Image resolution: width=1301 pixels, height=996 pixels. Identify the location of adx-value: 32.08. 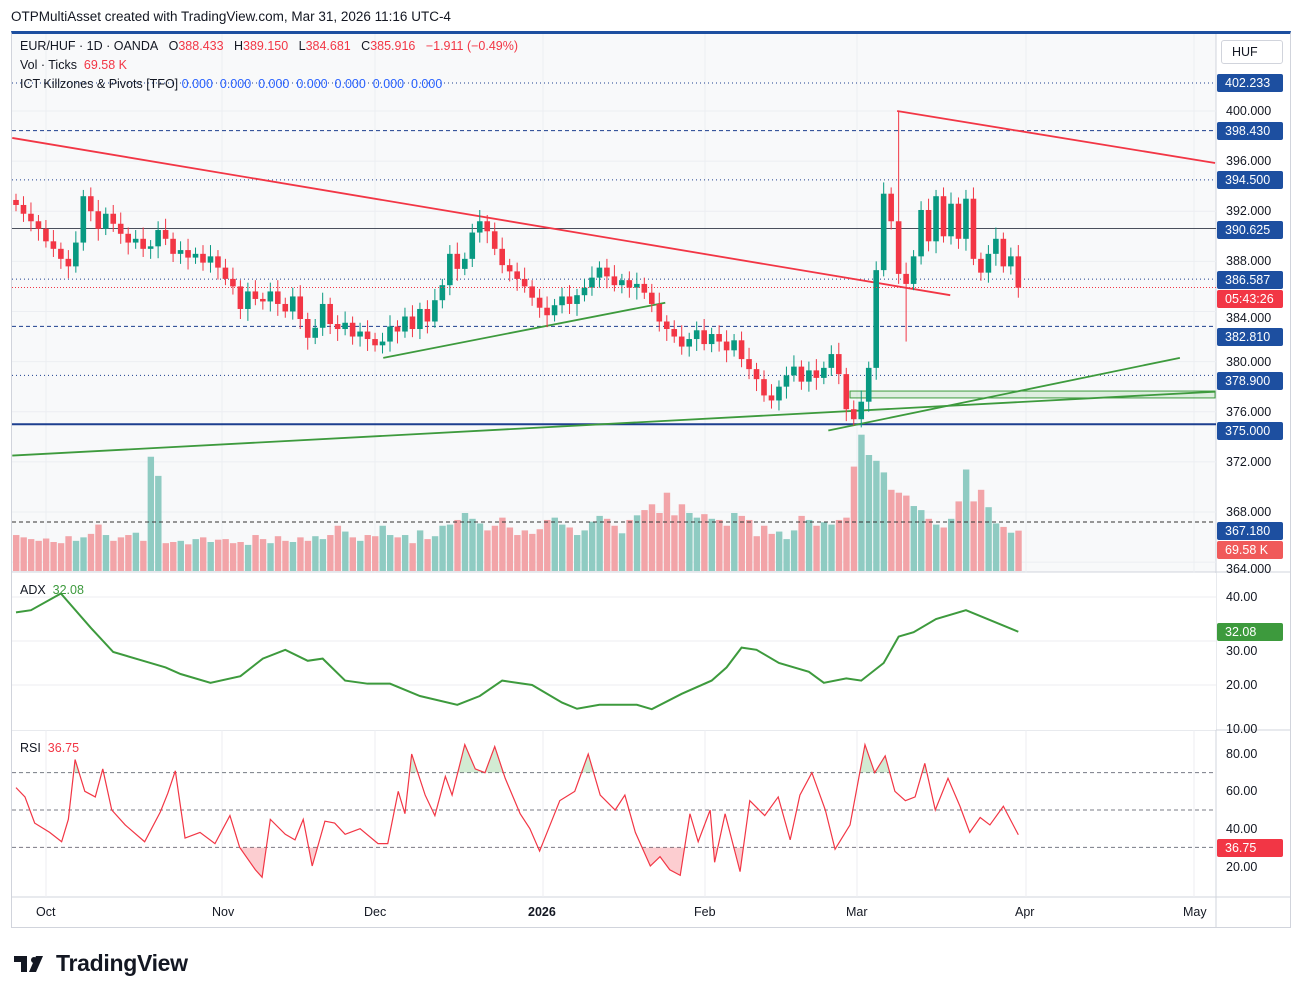
(68, 590).